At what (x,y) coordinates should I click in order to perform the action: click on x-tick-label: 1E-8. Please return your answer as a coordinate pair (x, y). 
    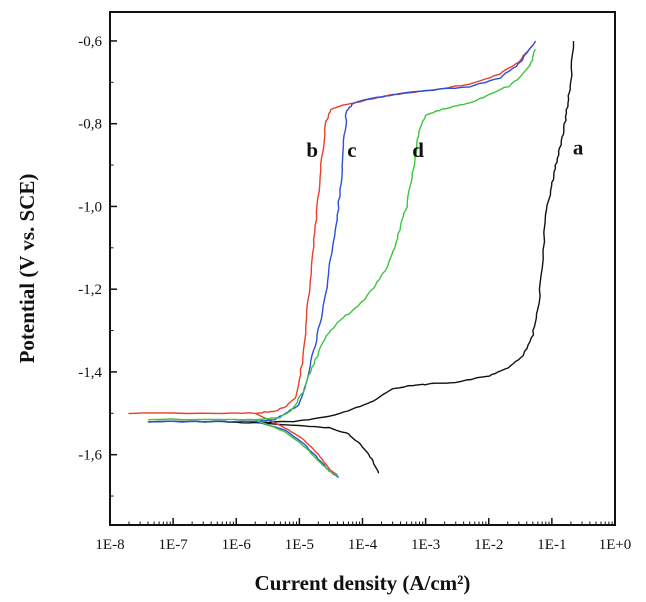
    Looking at the image, I should click on (109, 545).